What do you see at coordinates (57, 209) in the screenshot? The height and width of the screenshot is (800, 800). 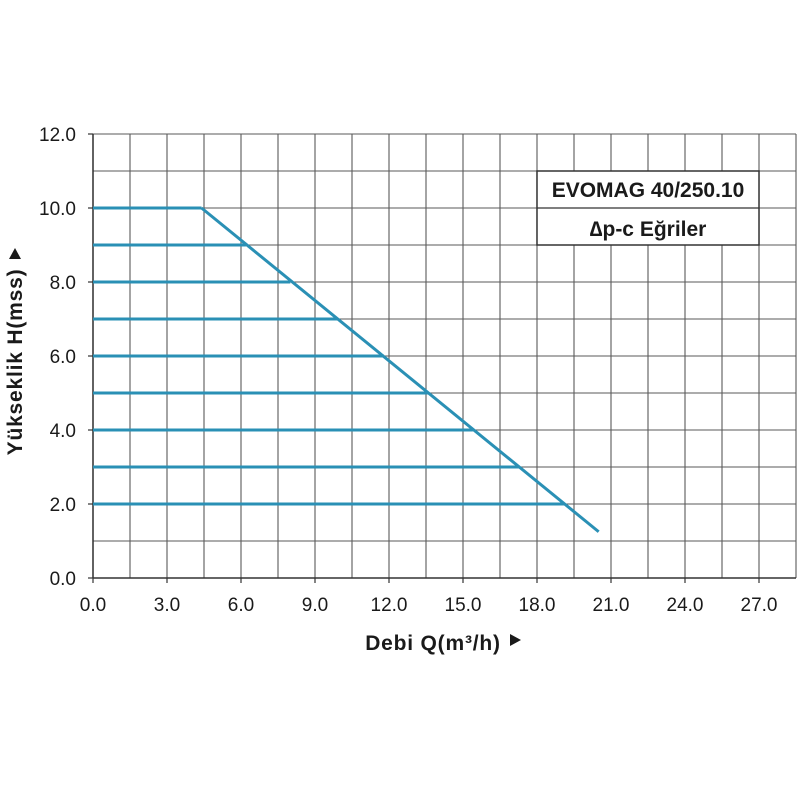 I see `y-tick-label: 10.0` at bounding box center [57, 209].